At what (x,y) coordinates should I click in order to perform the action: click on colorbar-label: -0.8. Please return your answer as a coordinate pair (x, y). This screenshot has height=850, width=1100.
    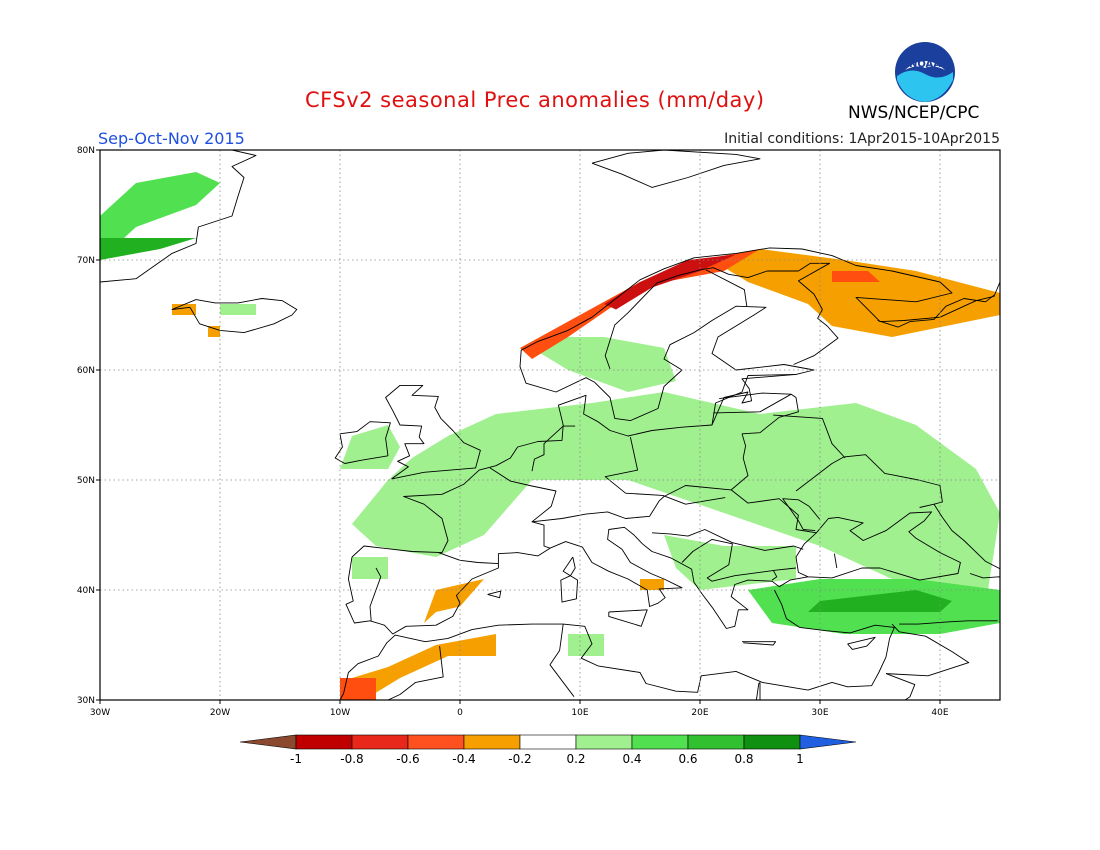
    Looking at the image, I should click on (351, 759).